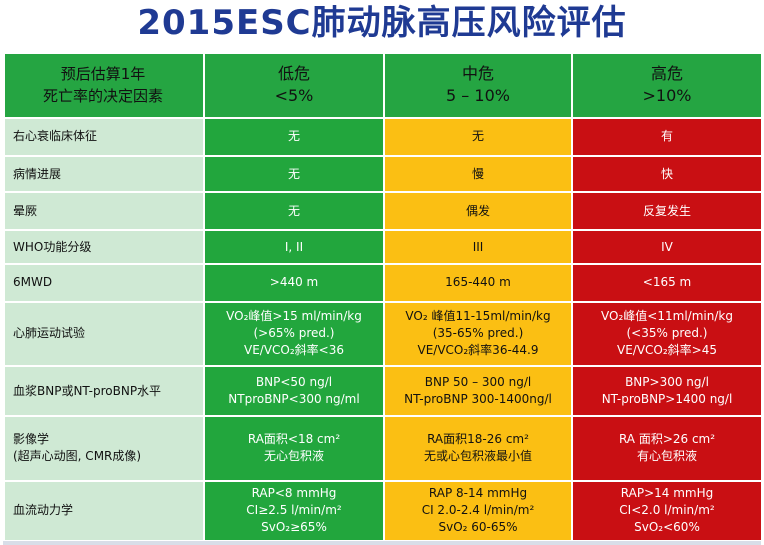 This screenshot has height=545, width=764. I want to click on table-row: 晕厥无偶发 反复发生, so click(383, 211).